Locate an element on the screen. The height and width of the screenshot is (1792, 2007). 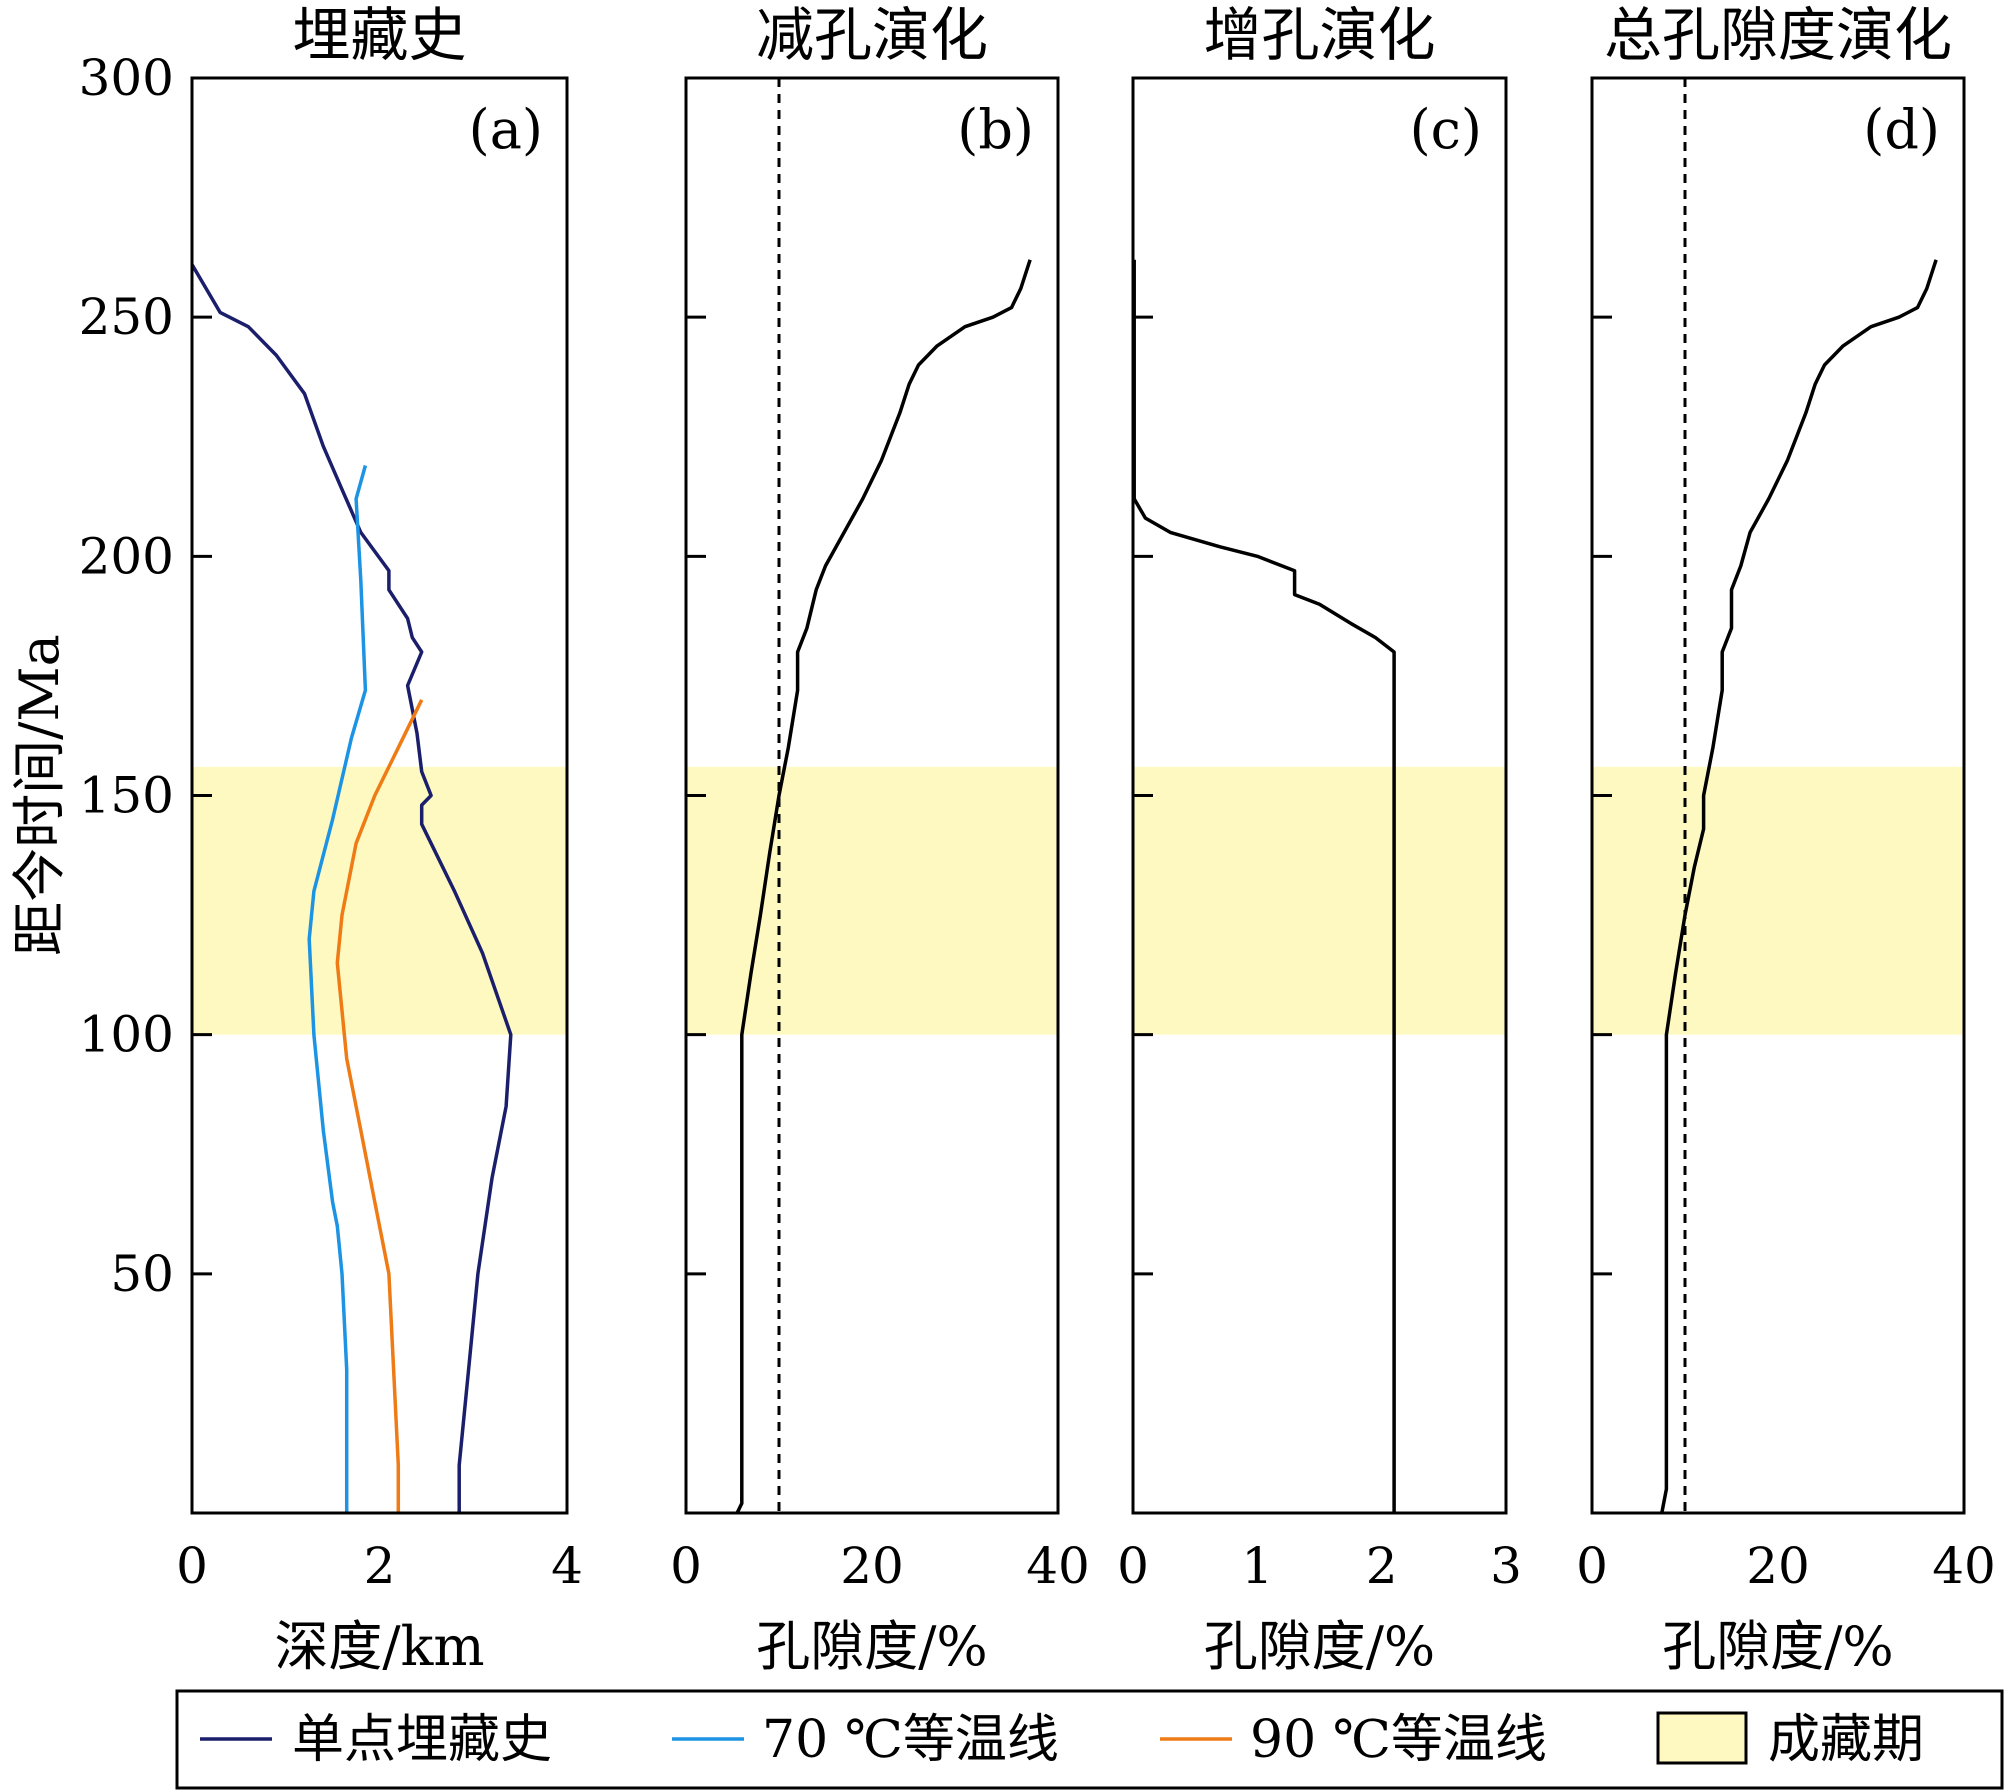
legend-item-burial: 单点埋藏史 is located at coordinates (376, 1740).